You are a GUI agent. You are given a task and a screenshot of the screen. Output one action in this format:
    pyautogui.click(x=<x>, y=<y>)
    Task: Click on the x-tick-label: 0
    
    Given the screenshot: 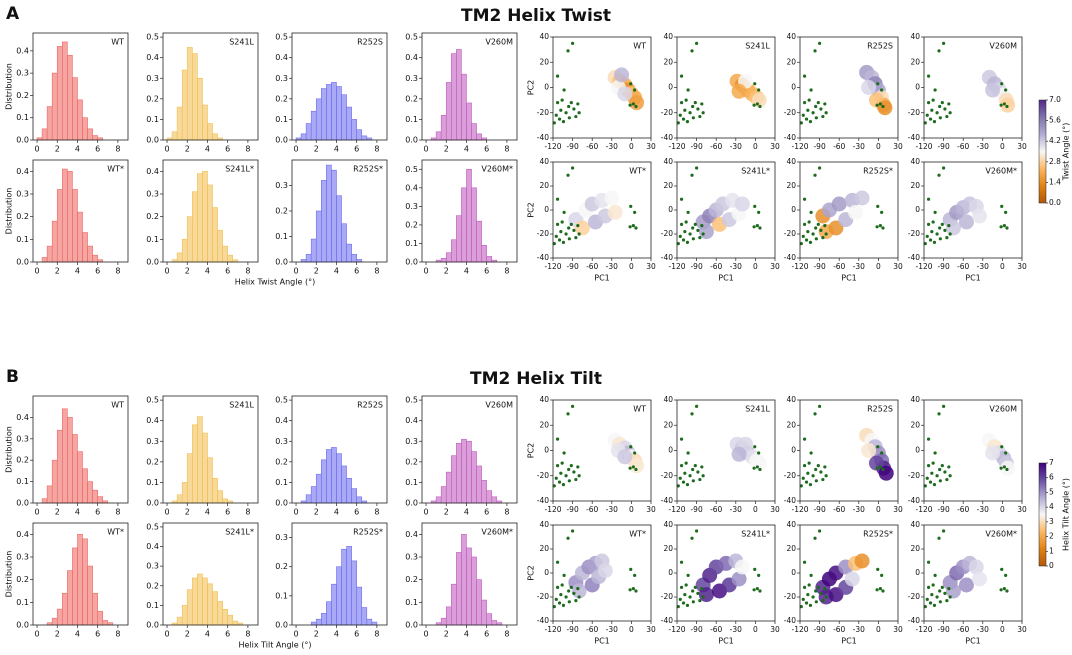 What is the action you would take?
    pyautogui.click(x=425, y=271)
    